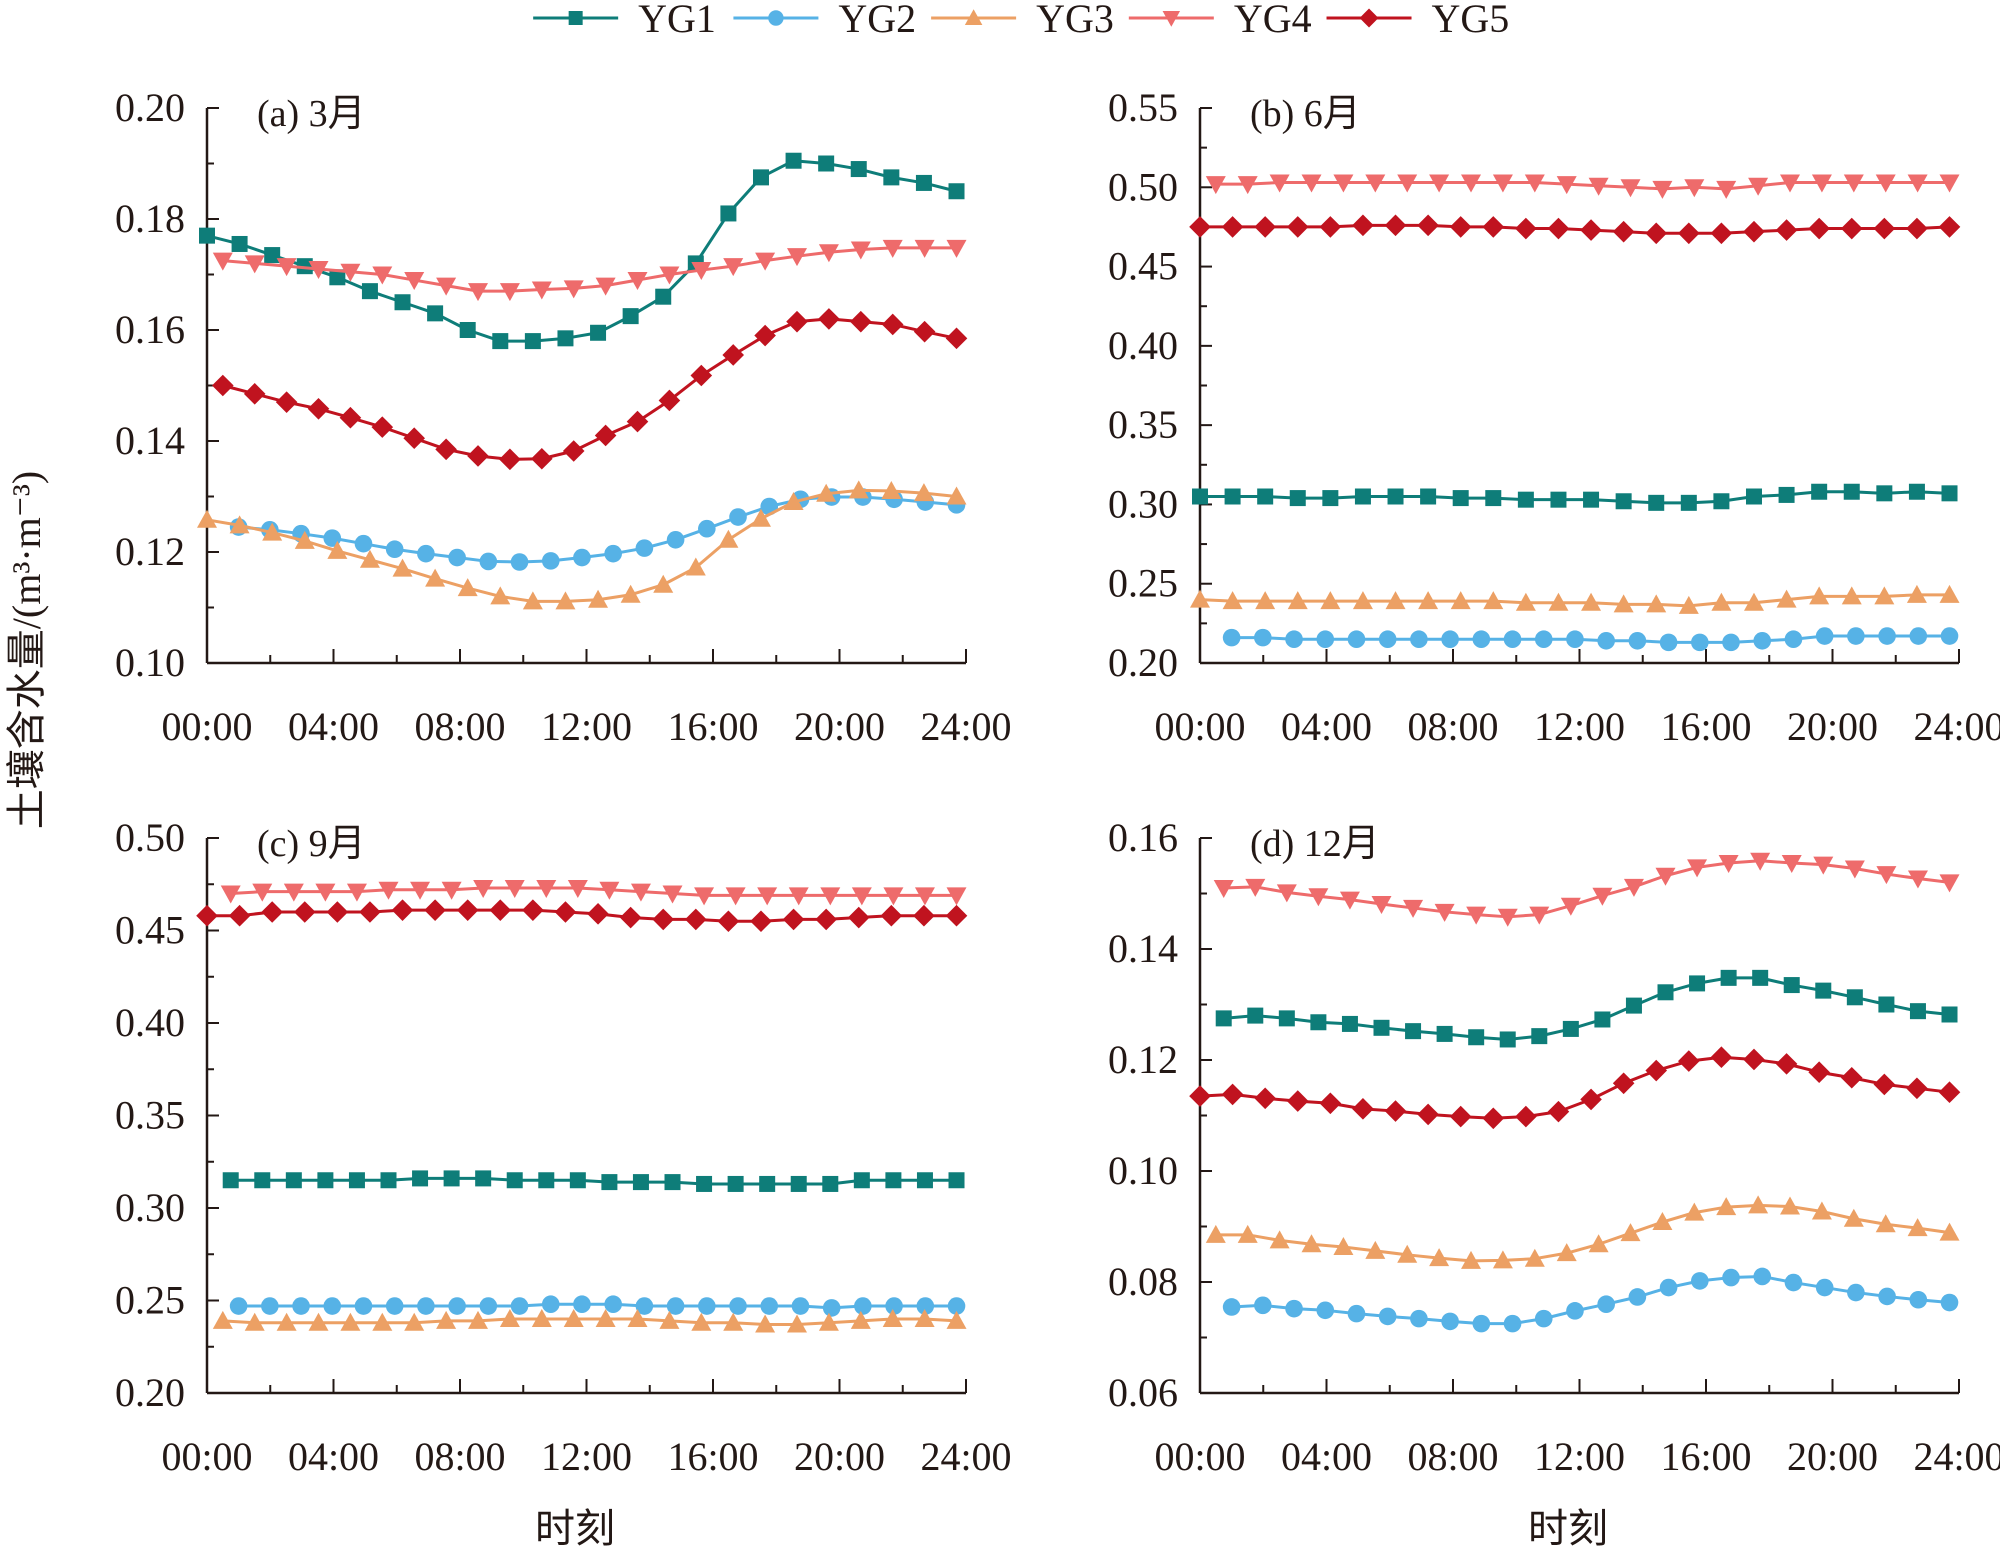 This screenshot has height=1557, width=2000. Describe the element at coordinates (150, 837) in the screenshot. I see `y-tick-label: 0.50` at that location.